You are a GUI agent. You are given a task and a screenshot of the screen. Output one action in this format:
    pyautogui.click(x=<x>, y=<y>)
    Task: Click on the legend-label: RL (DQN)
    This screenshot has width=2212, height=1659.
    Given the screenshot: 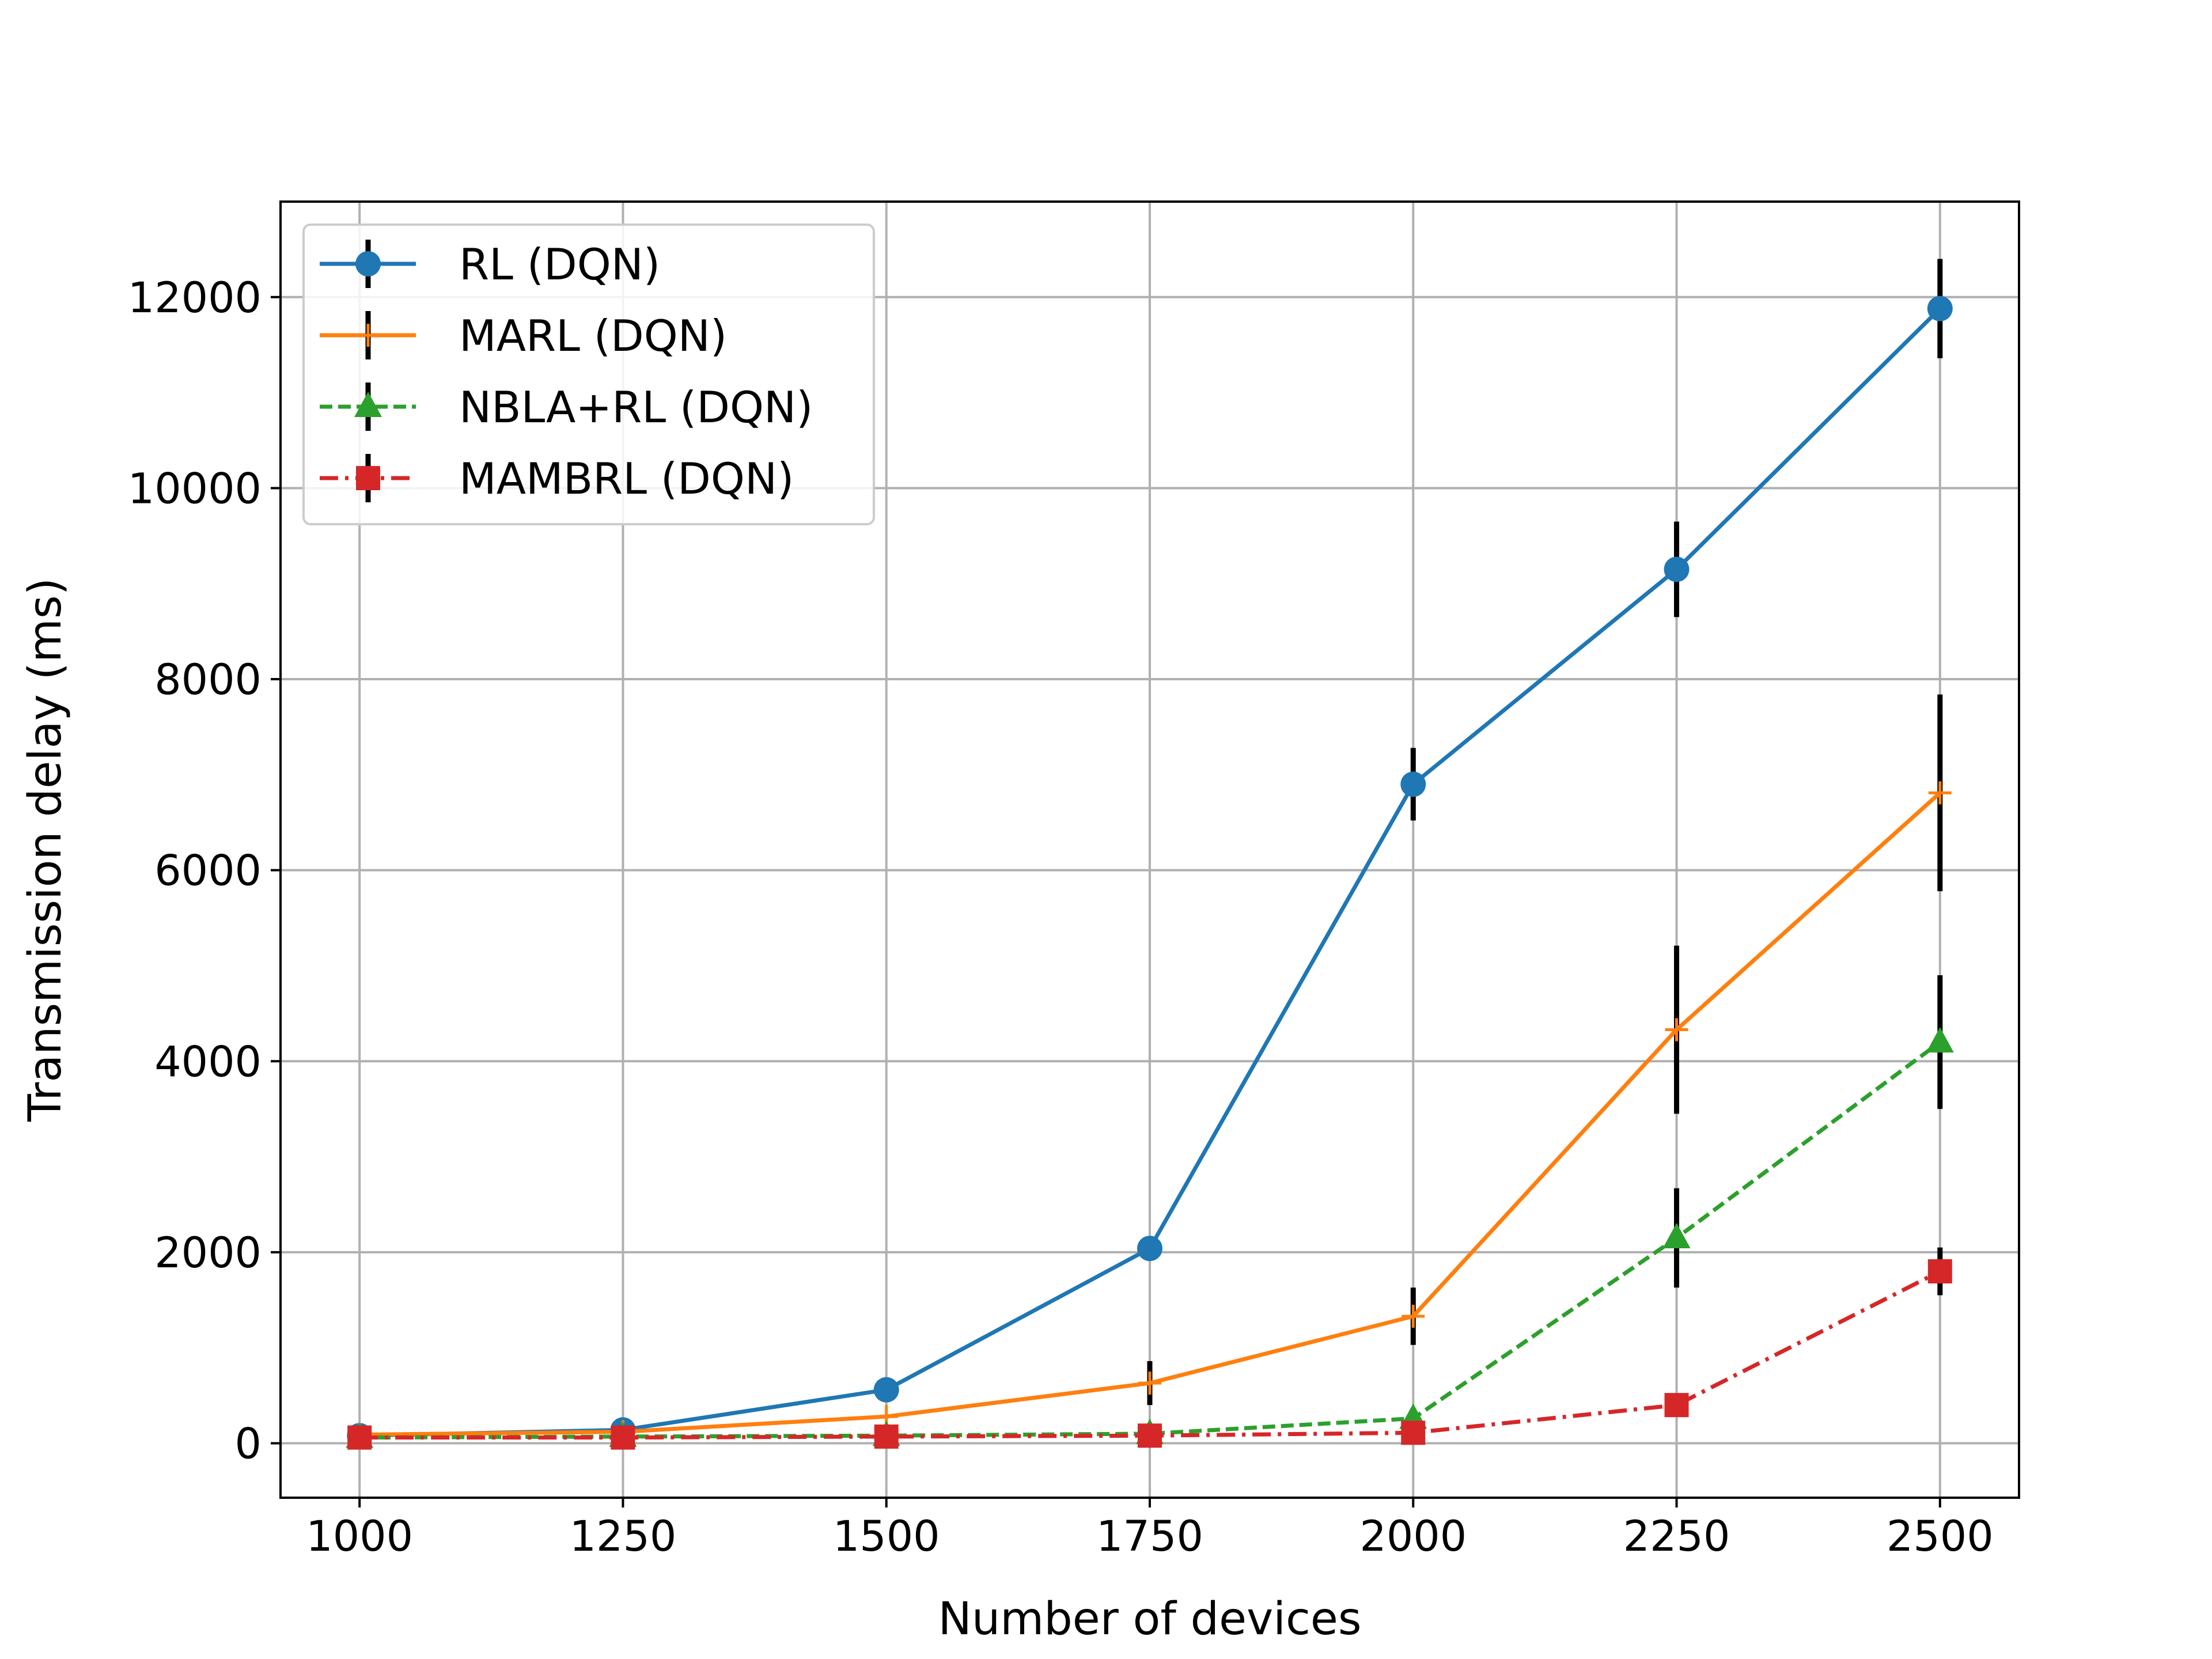 What is the action you would take?
    pyautogui.click(x=559, y=264)
    